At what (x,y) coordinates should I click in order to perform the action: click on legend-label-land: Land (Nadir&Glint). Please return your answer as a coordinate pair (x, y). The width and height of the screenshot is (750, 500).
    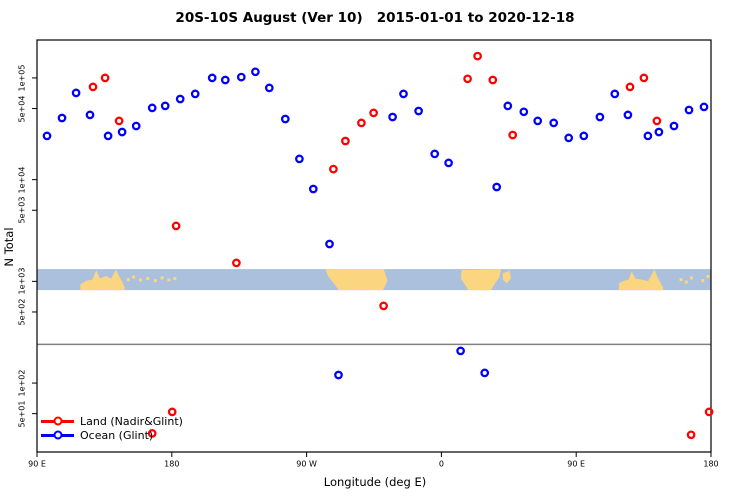
    Looking at the image, I should click on (131, 421).